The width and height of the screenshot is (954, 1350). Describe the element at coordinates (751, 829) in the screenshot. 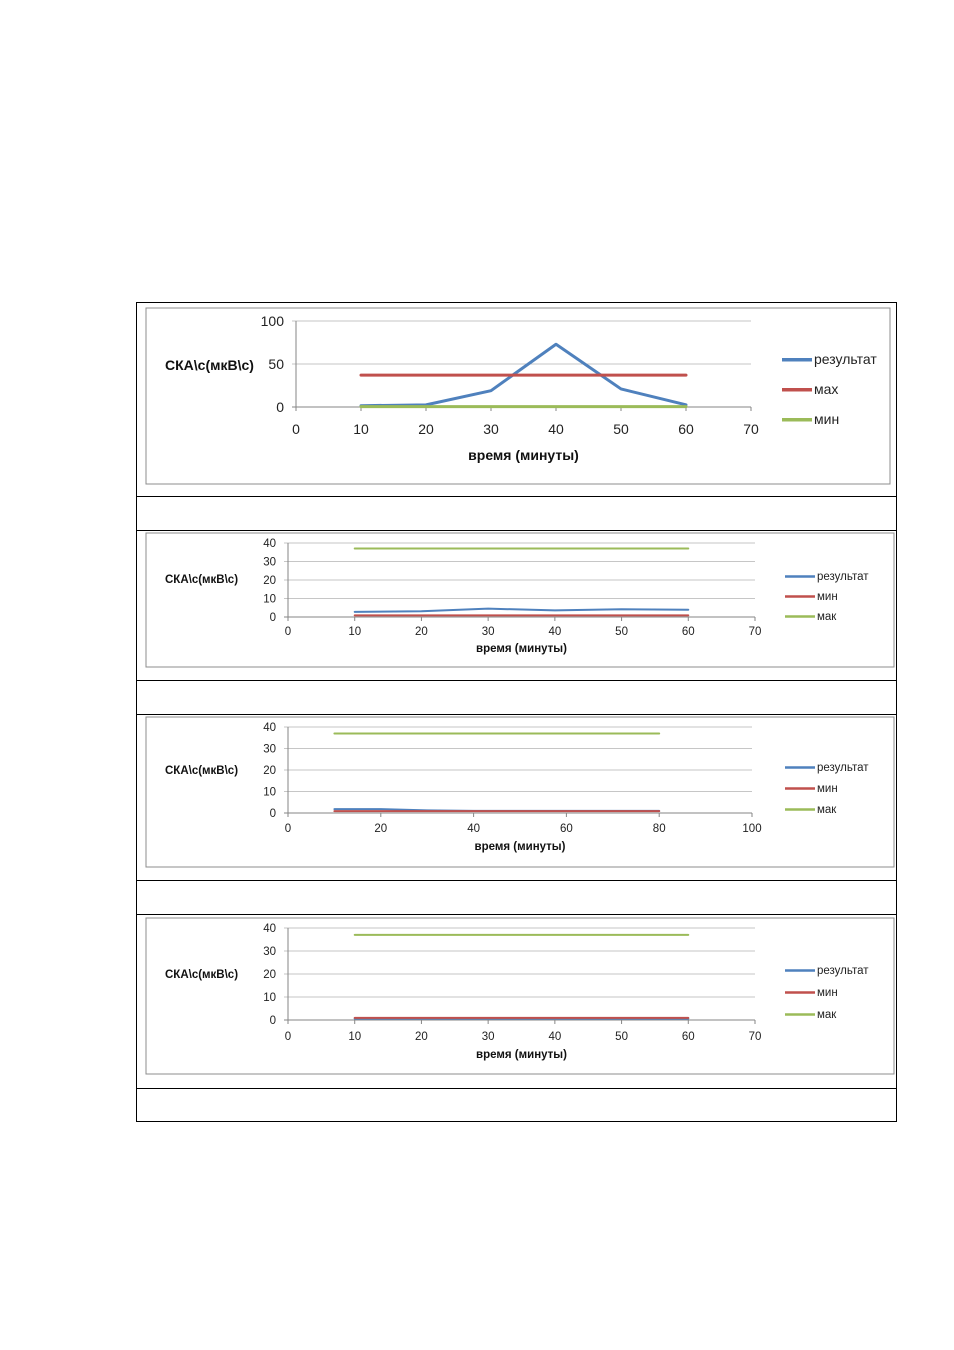

I see `x-tick-label: 100` at that location.